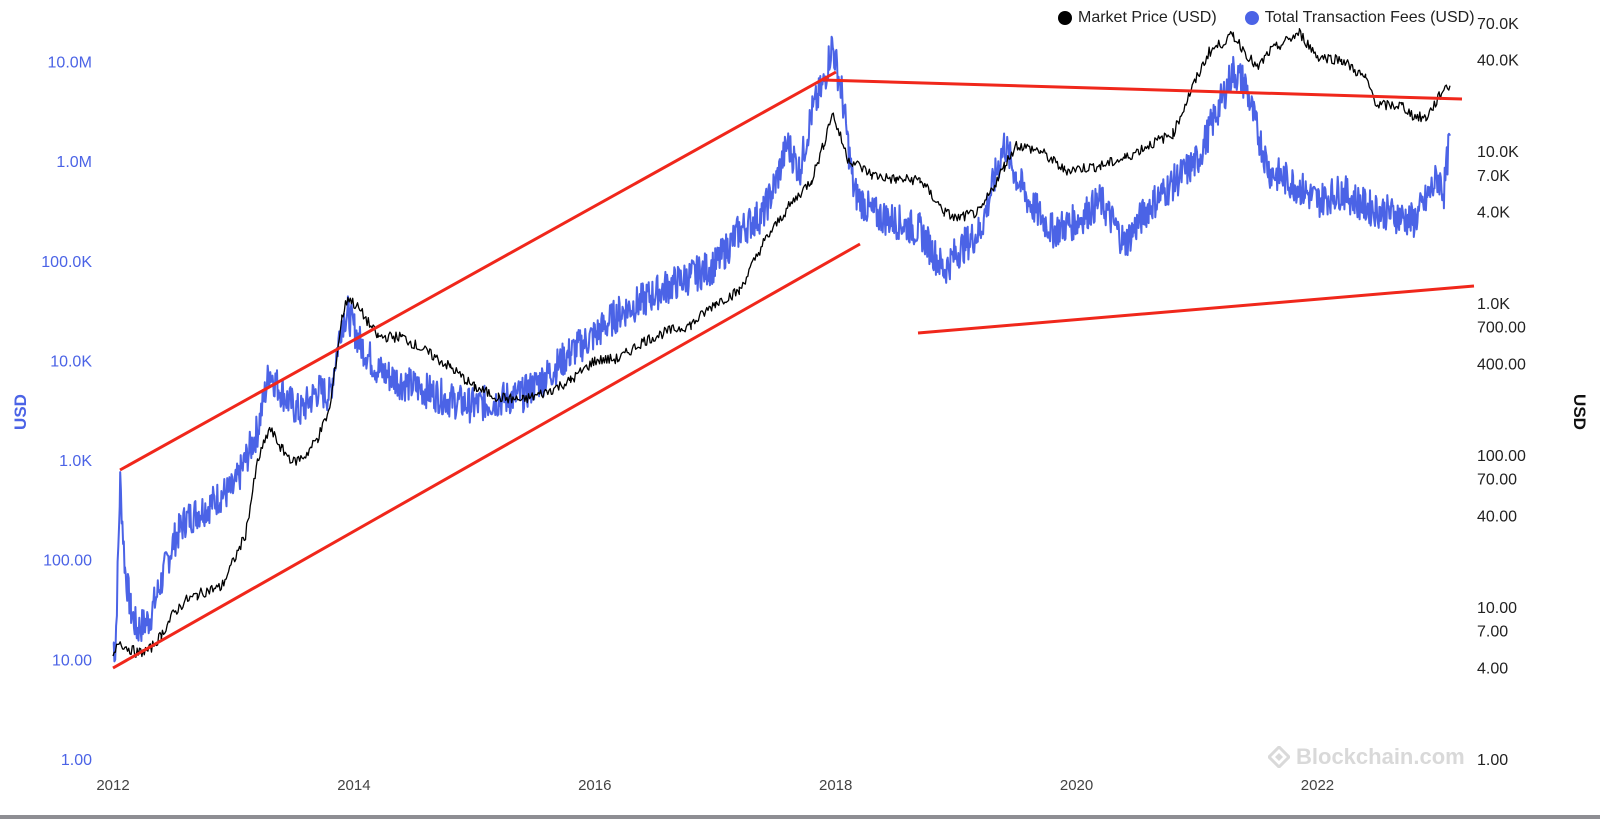 This screenshot has height=819, width=1600. Describe the element at coordinates (66, 262) in the screenshot. I see `left-tick-label: 100.0K` at that location.